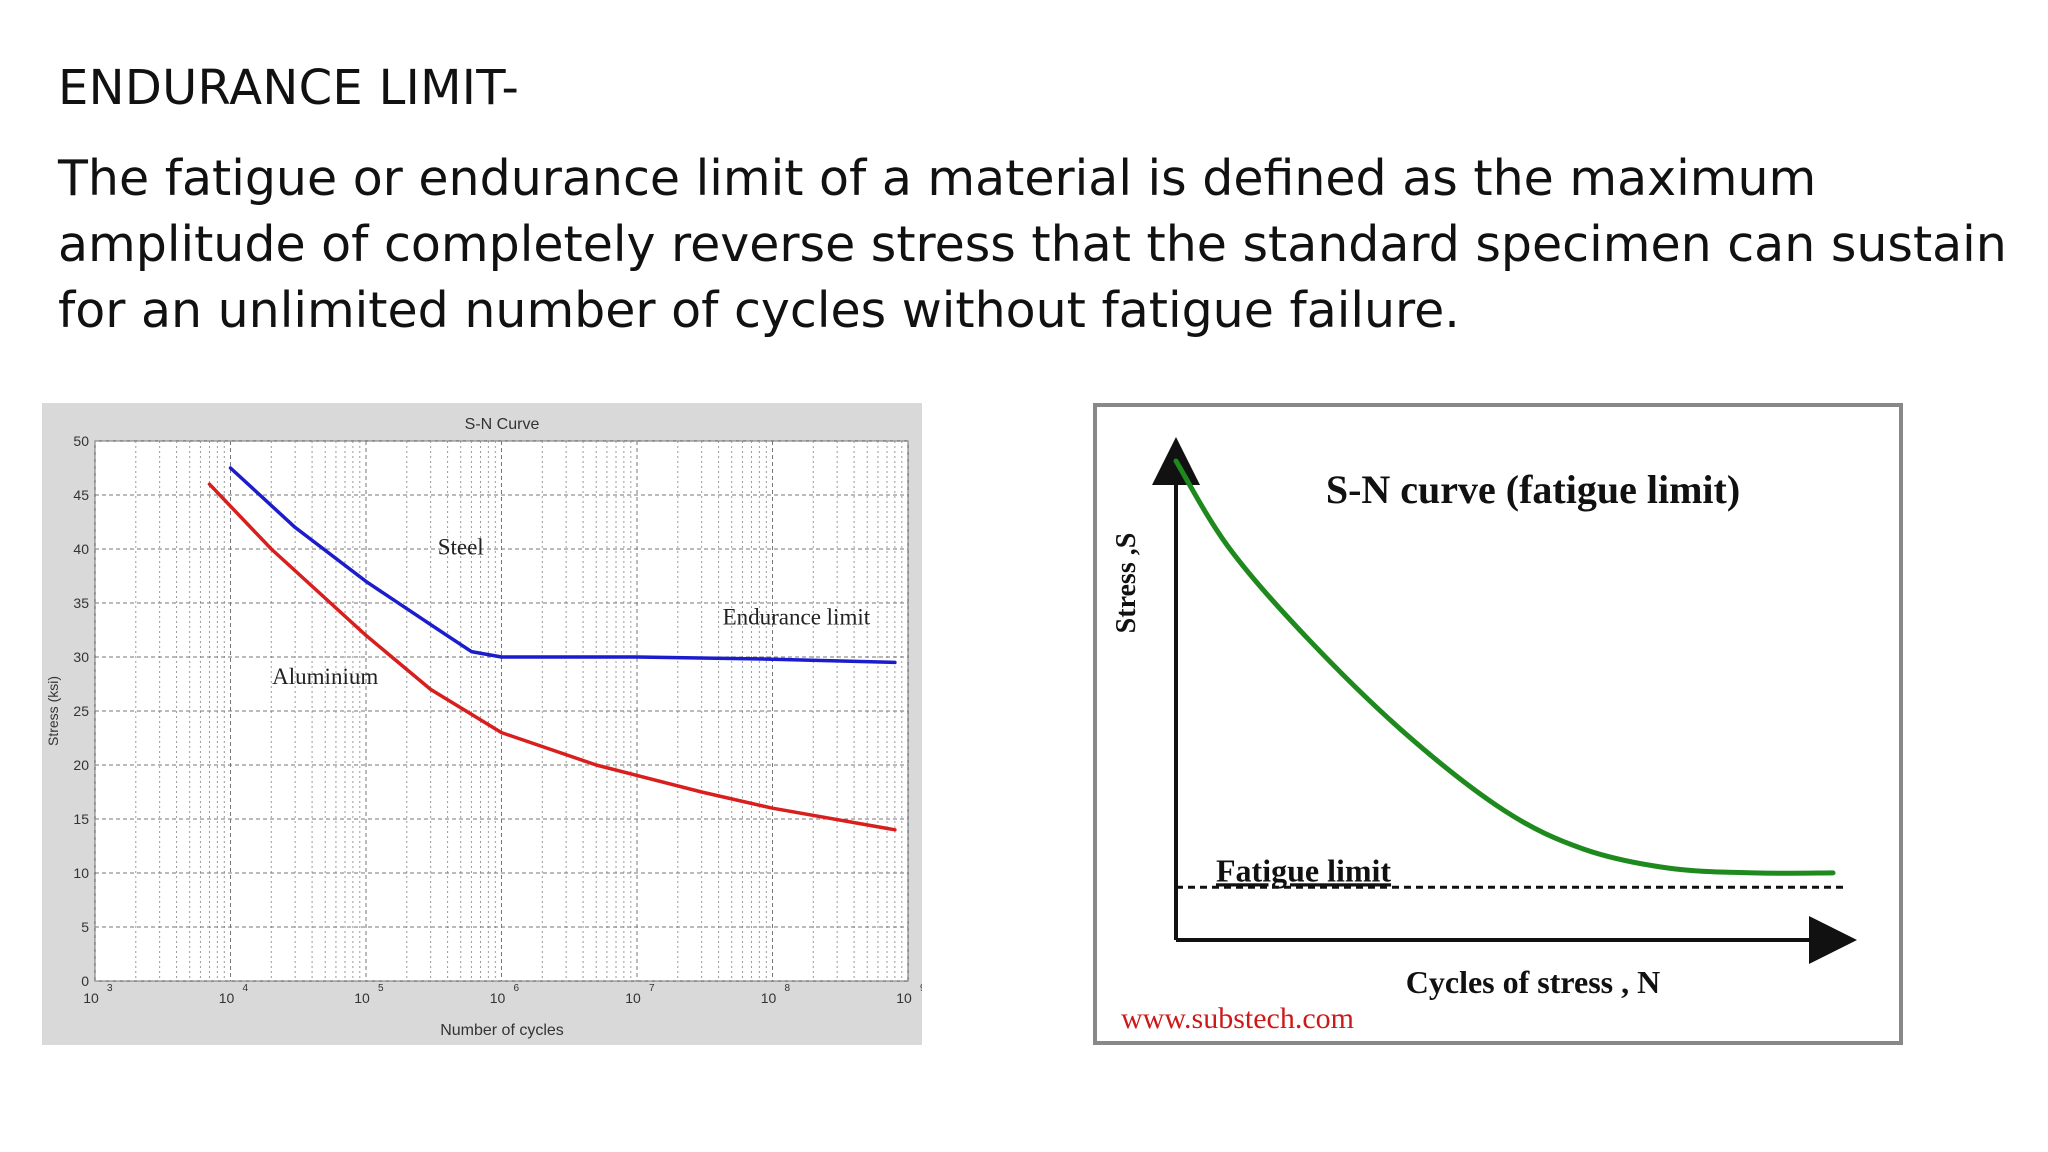 Image resolution: width=2048 pixels, height=1152 pixels. What do you see at coordinates (110, 988) in the screenshot?
I see `x-tick-exponent: 3` at bounding box center [110, 988].